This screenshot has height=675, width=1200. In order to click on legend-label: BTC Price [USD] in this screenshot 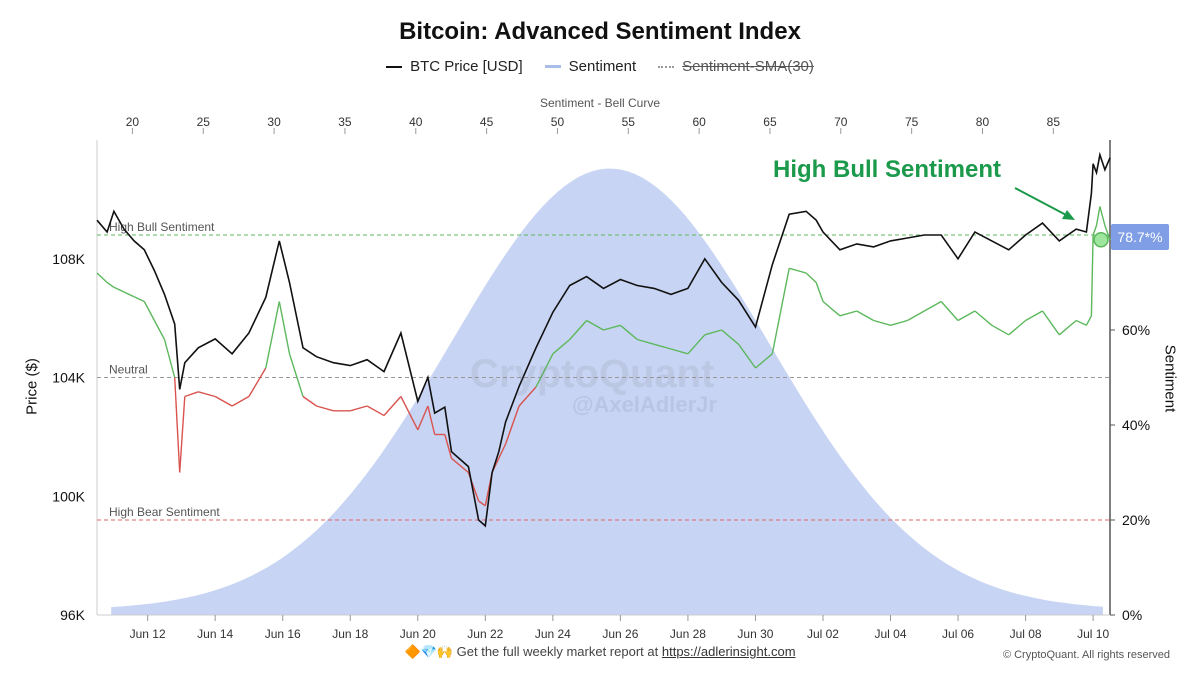, I will do `click(466, 66)`.